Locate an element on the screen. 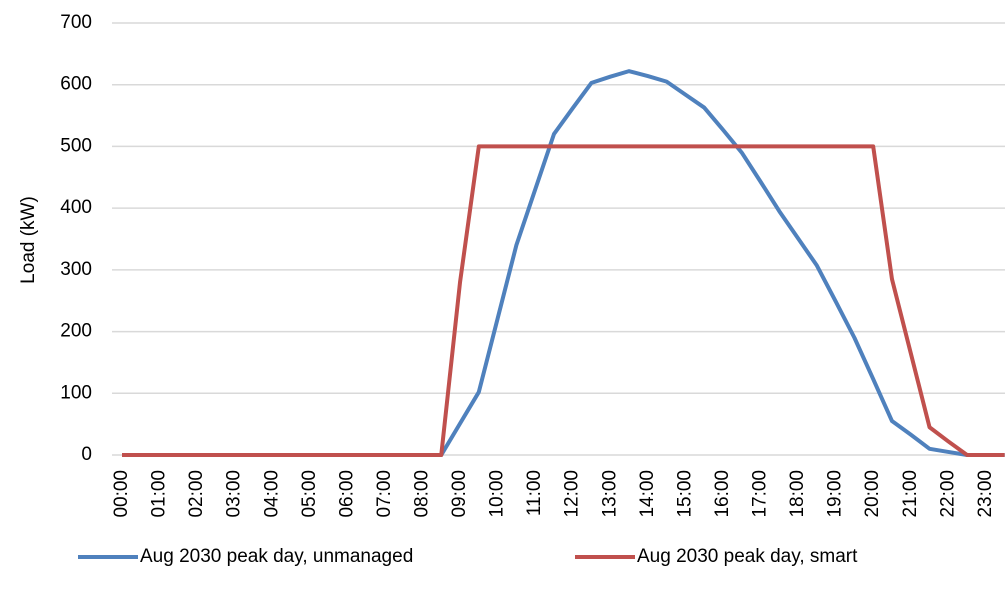  y-tick-label: 600 is located at coordinates (76, 84).